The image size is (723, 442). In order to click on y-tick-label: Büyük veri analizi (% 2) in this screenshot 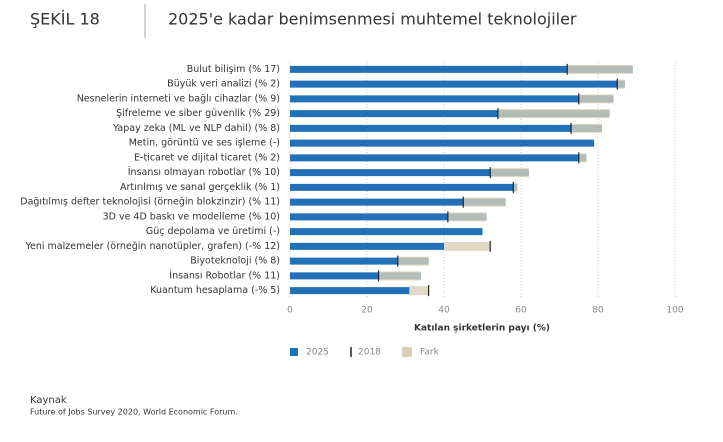, I will do `click(223, 84)`.